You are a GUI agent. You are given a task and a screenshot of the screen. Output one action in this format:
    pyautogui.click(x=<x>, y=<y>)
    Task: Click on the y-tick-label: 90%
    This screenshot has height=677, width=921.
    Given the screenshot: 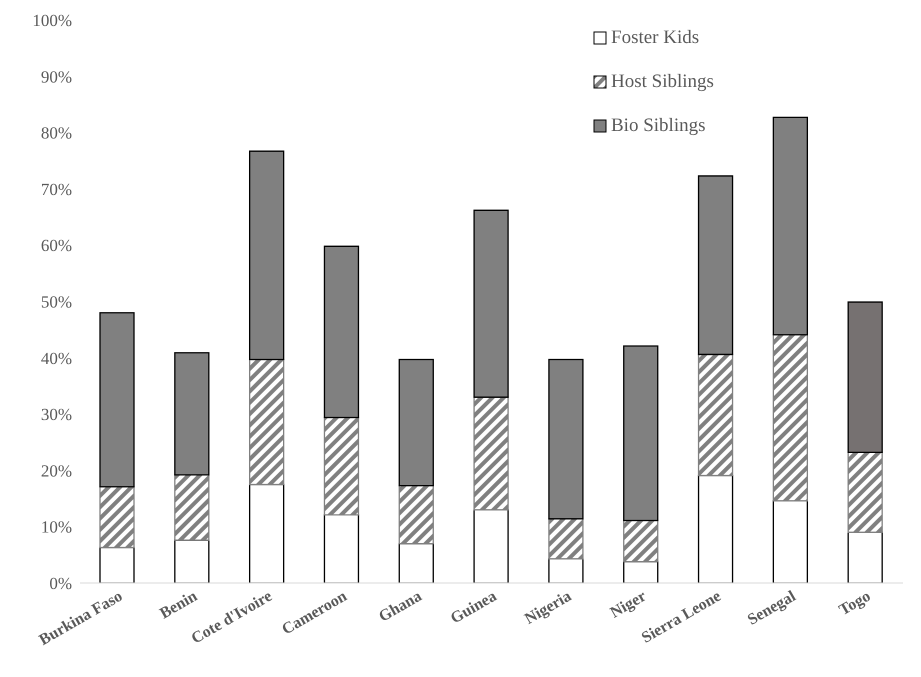 What is the action you would take?
    pyautogui.click(x=56, y=76)
    